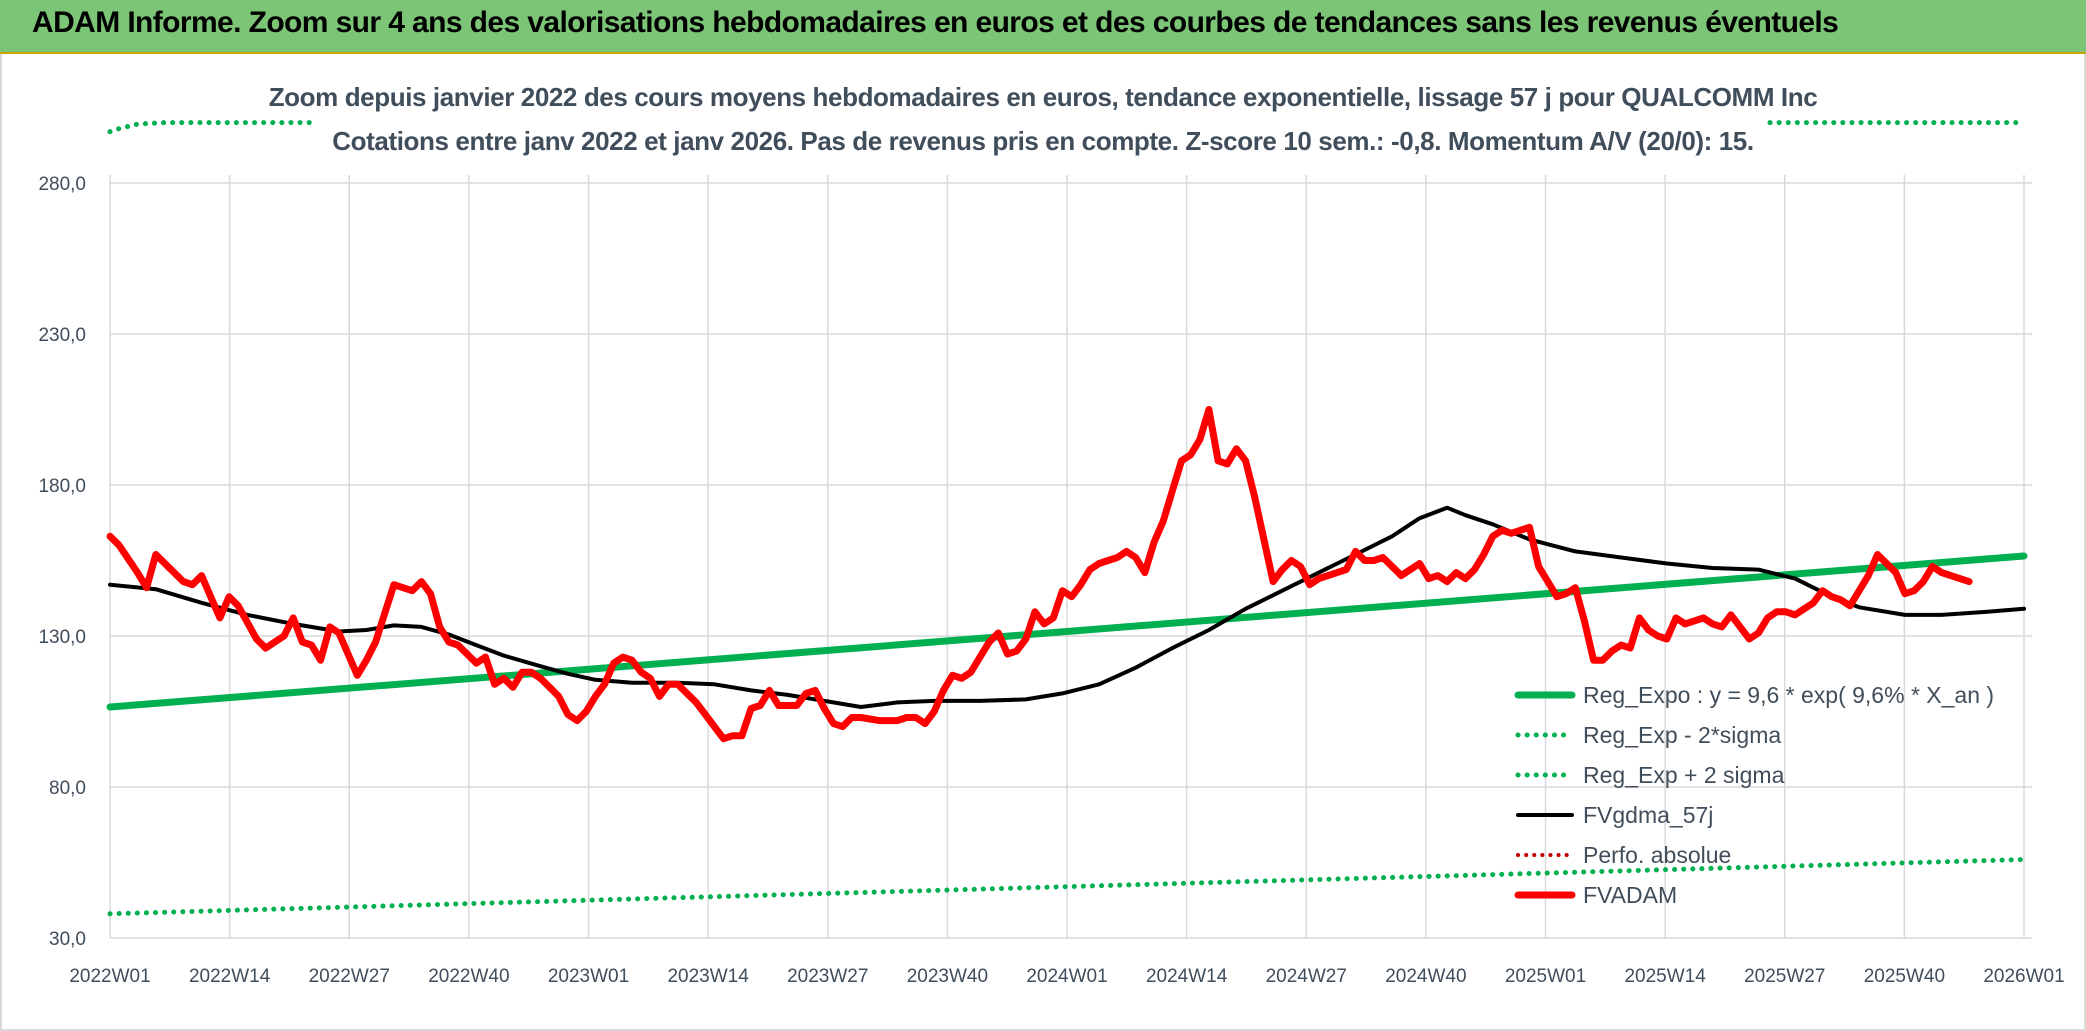  What do you see at coordinates (62, 562) in the screenshot?
I see `y-axis-ticks: 30,0 80,0 130,0 180,0 230,0 280,0` at bounding box center [62, 562].